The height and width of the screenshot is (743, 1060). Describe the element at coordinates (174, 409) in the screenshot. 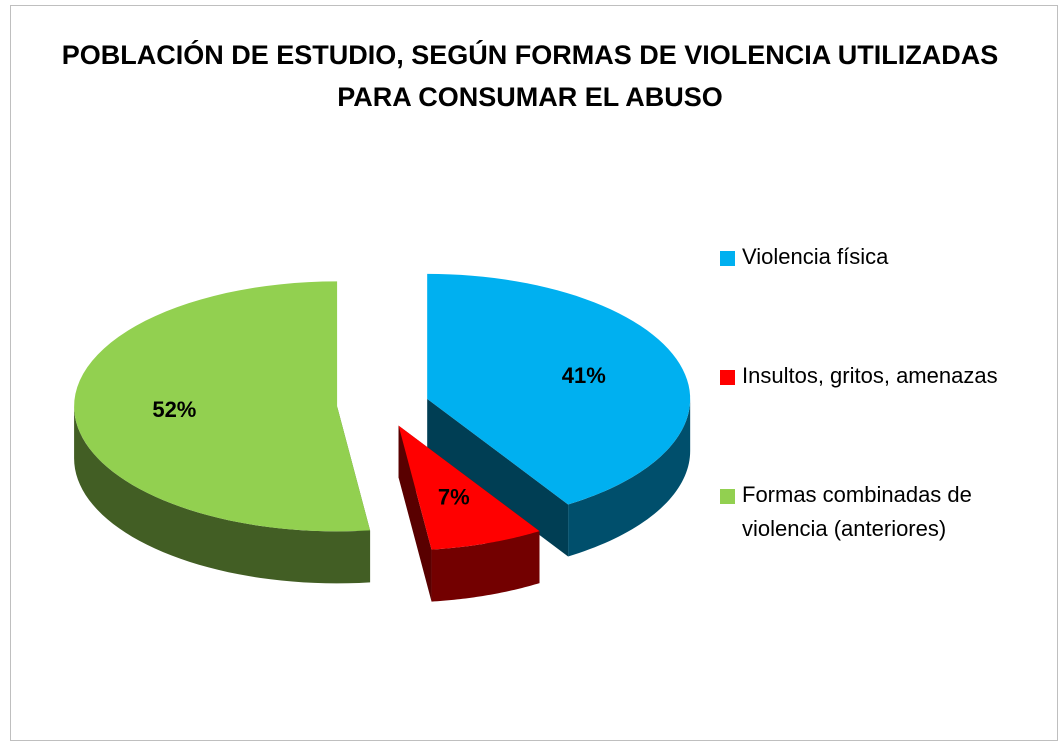

I see `data-label: 52%` at that location.